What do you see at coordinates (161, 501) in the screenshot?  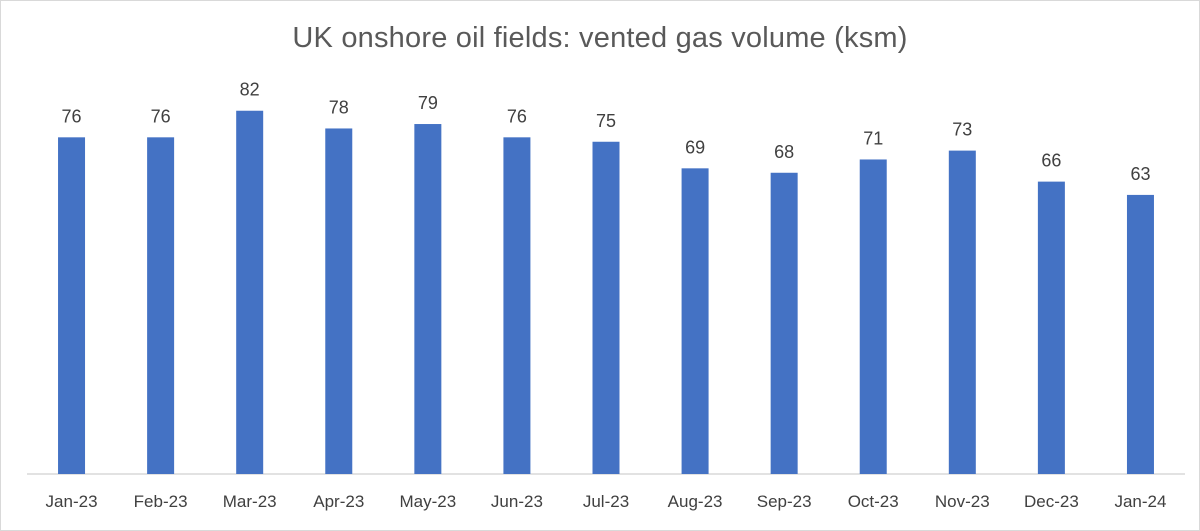 I see `x-tick-label-feb-23: Feb-23` at bounding box center [161, 501].